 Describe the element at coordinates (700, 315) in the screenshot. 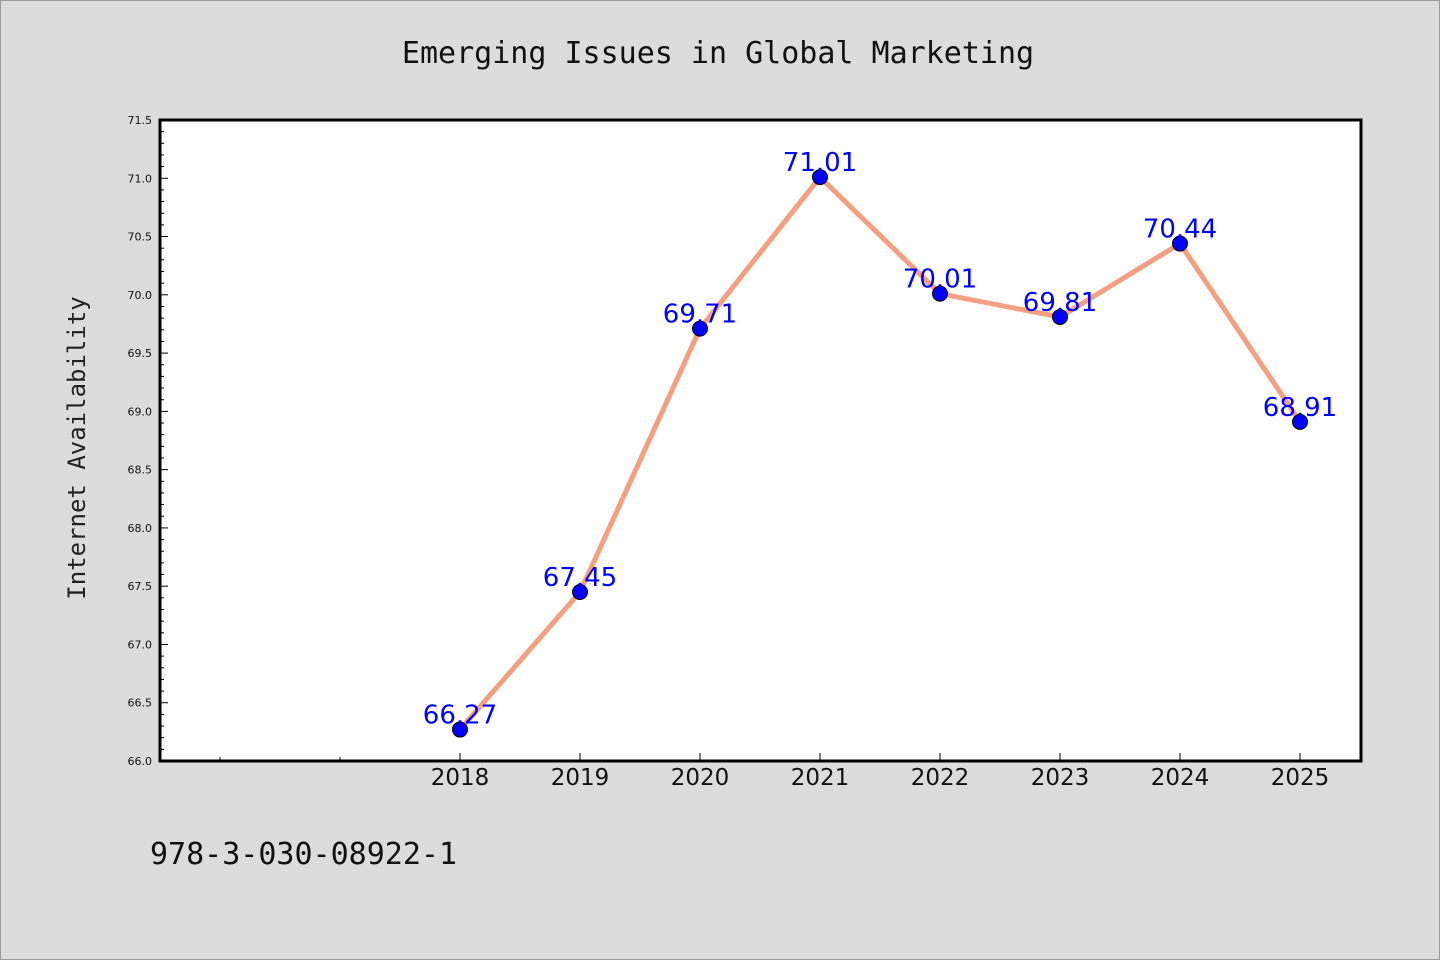

I see `data-label: 69.71` at that location.